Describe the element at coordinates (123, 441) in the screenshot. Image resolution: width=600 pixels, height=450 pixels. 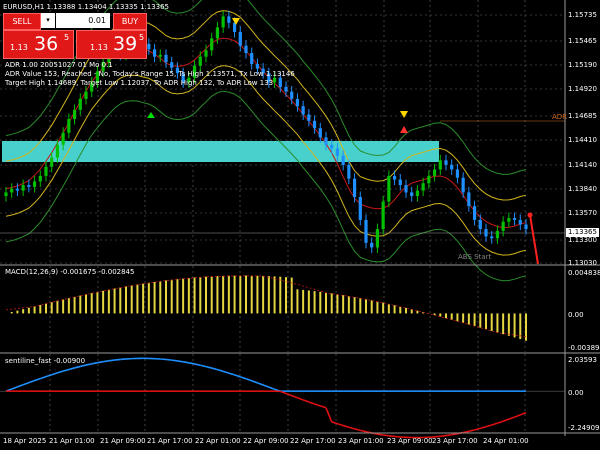
I see `time-axis-label: 21 Apr 09:00` at that location.